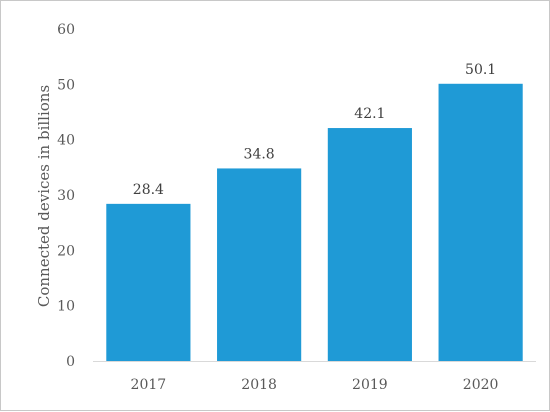 Image resolution: width=550 pixels, height=412 pixels. I want to click on y-tick-label: 60, so click(66, 30).